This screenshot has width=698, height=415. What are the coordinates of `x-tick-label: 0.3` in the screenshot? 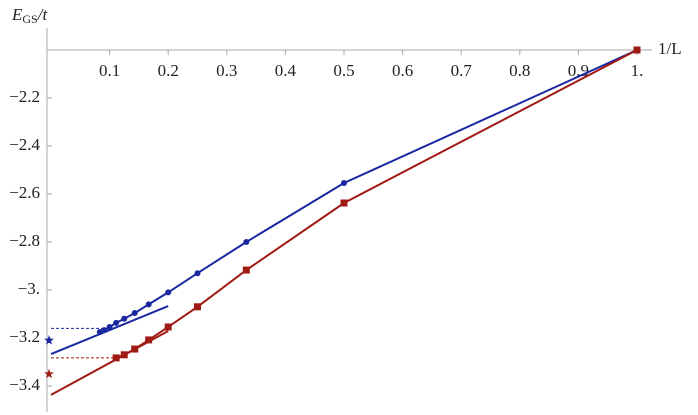 It's located at (226, 70).